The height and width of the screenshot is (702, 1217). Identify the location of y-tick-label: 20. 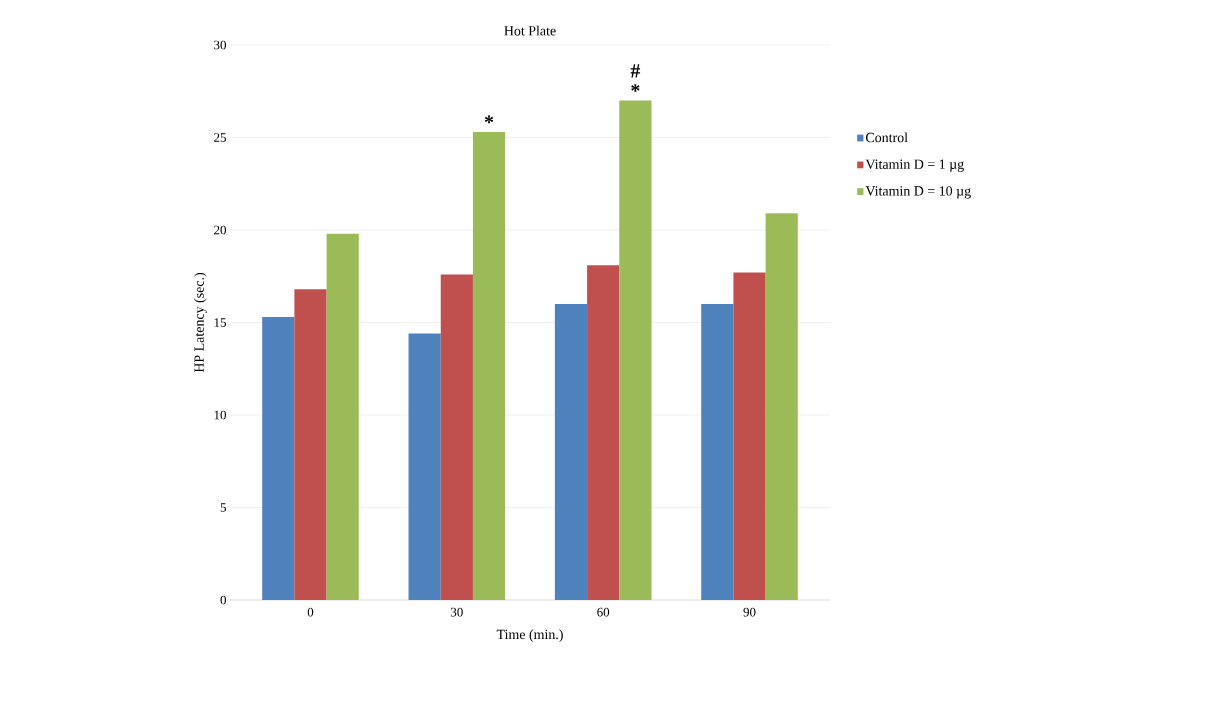
(220, 230).